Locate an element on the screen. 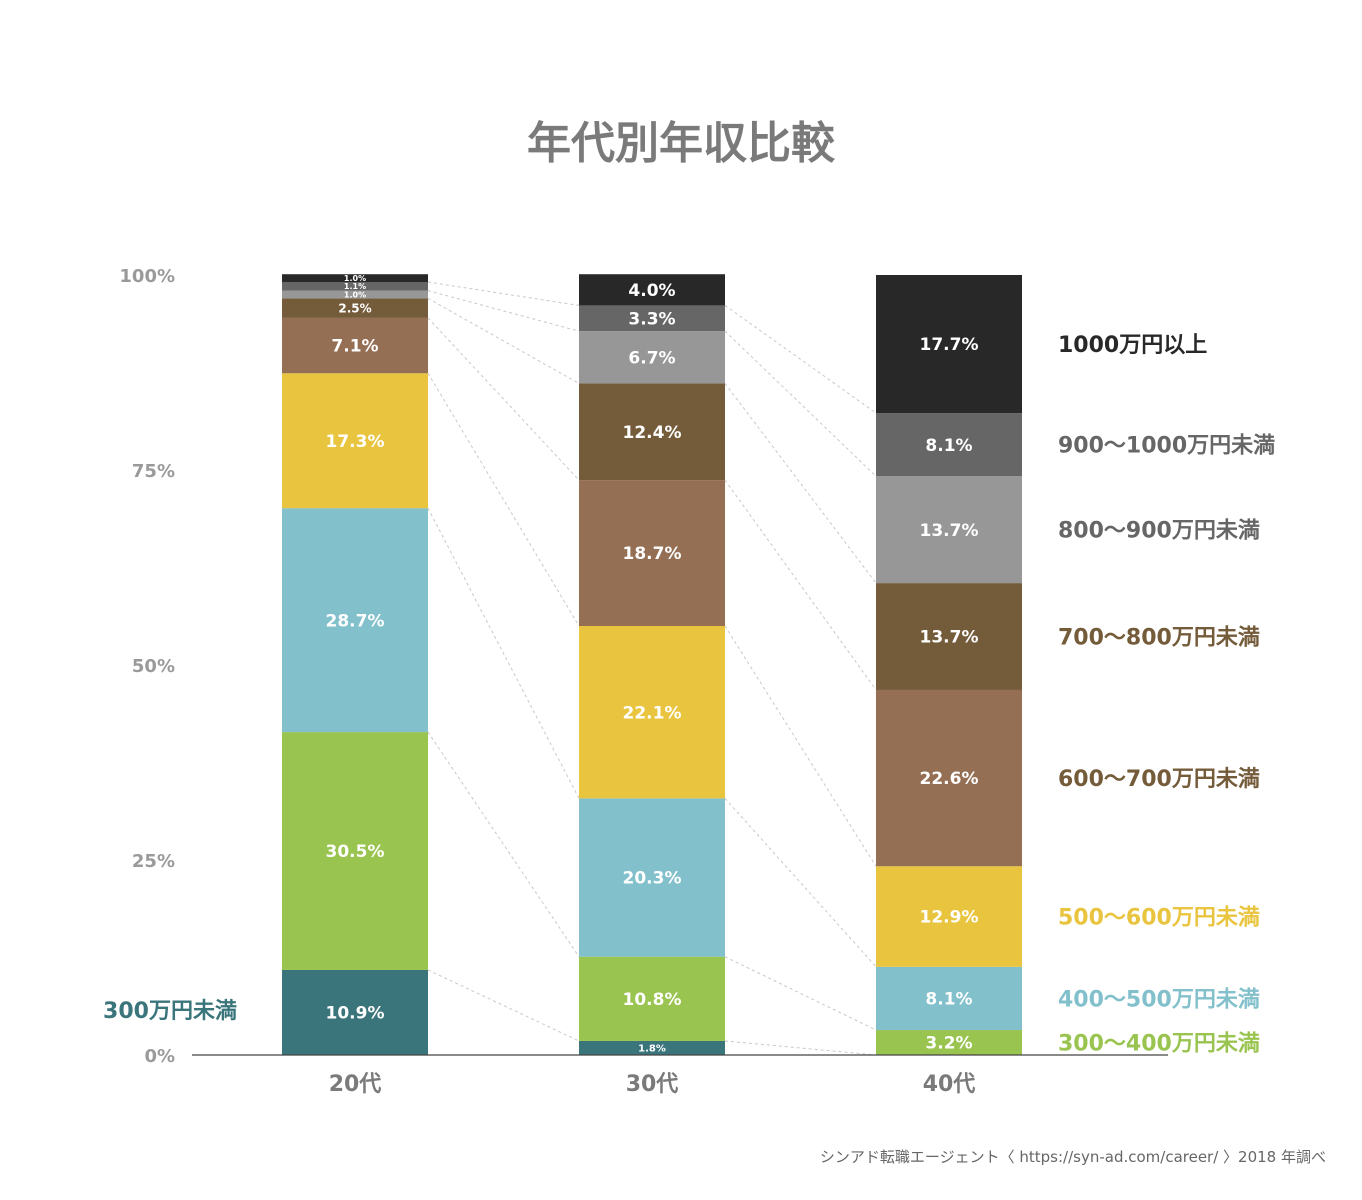 Image resolution: width=1362 pixels, height=1200 pixels. y-tick-label: 0% is located at coordinates (159, 1056).